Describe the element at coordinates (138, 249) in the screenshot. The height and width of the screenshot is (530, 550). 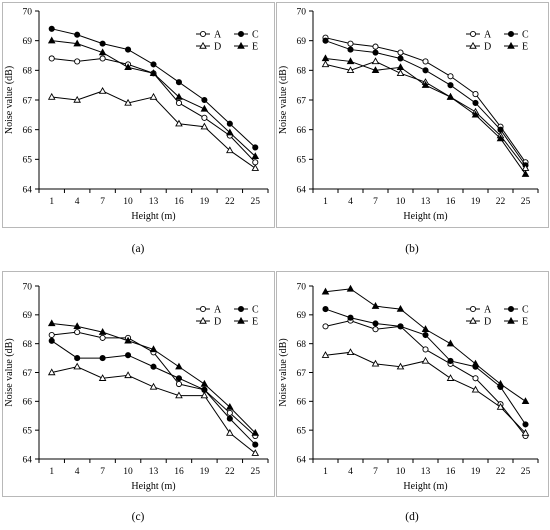
I see `panel-caption: (a)` at that location.